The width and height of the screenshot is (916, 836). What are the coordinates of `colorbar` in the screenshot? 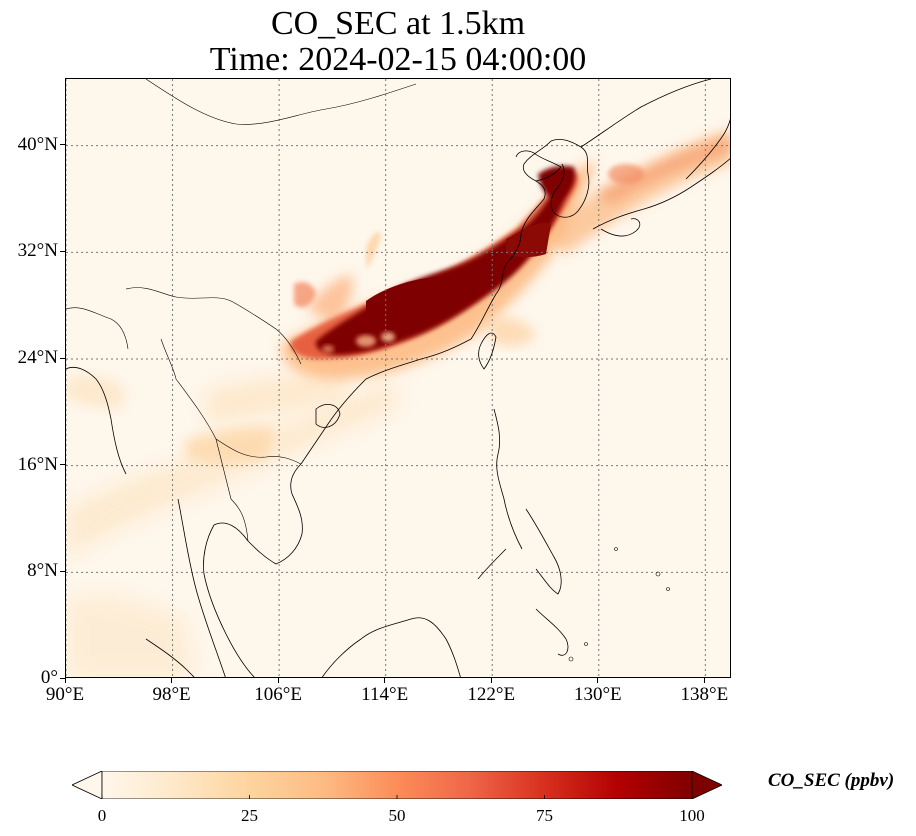 It's located at (397, 785).